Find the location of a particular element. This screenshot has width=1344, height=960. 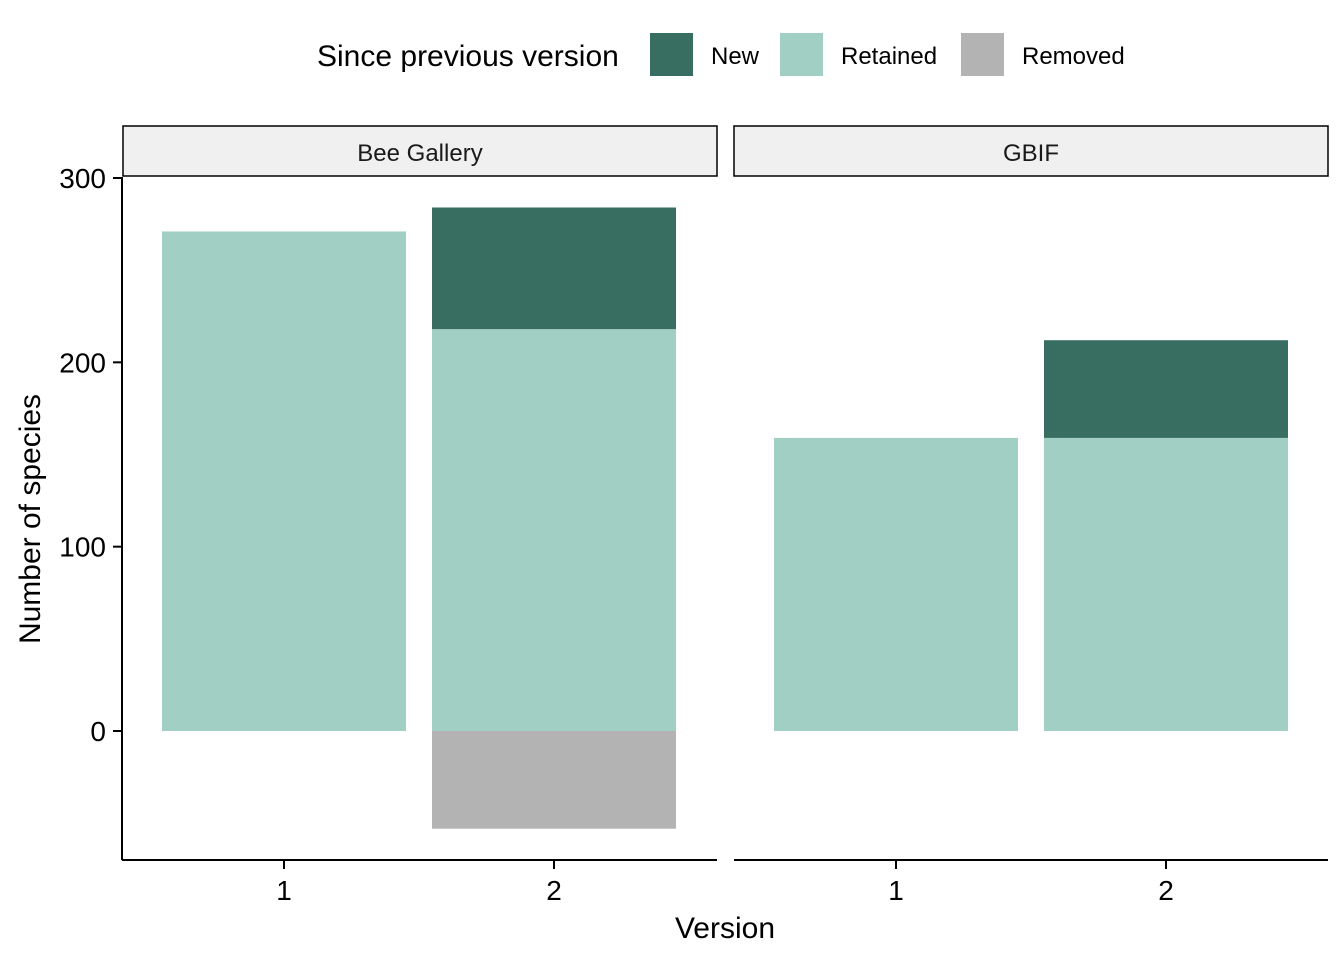

legend-key-new is located at coordinates (671, 54).